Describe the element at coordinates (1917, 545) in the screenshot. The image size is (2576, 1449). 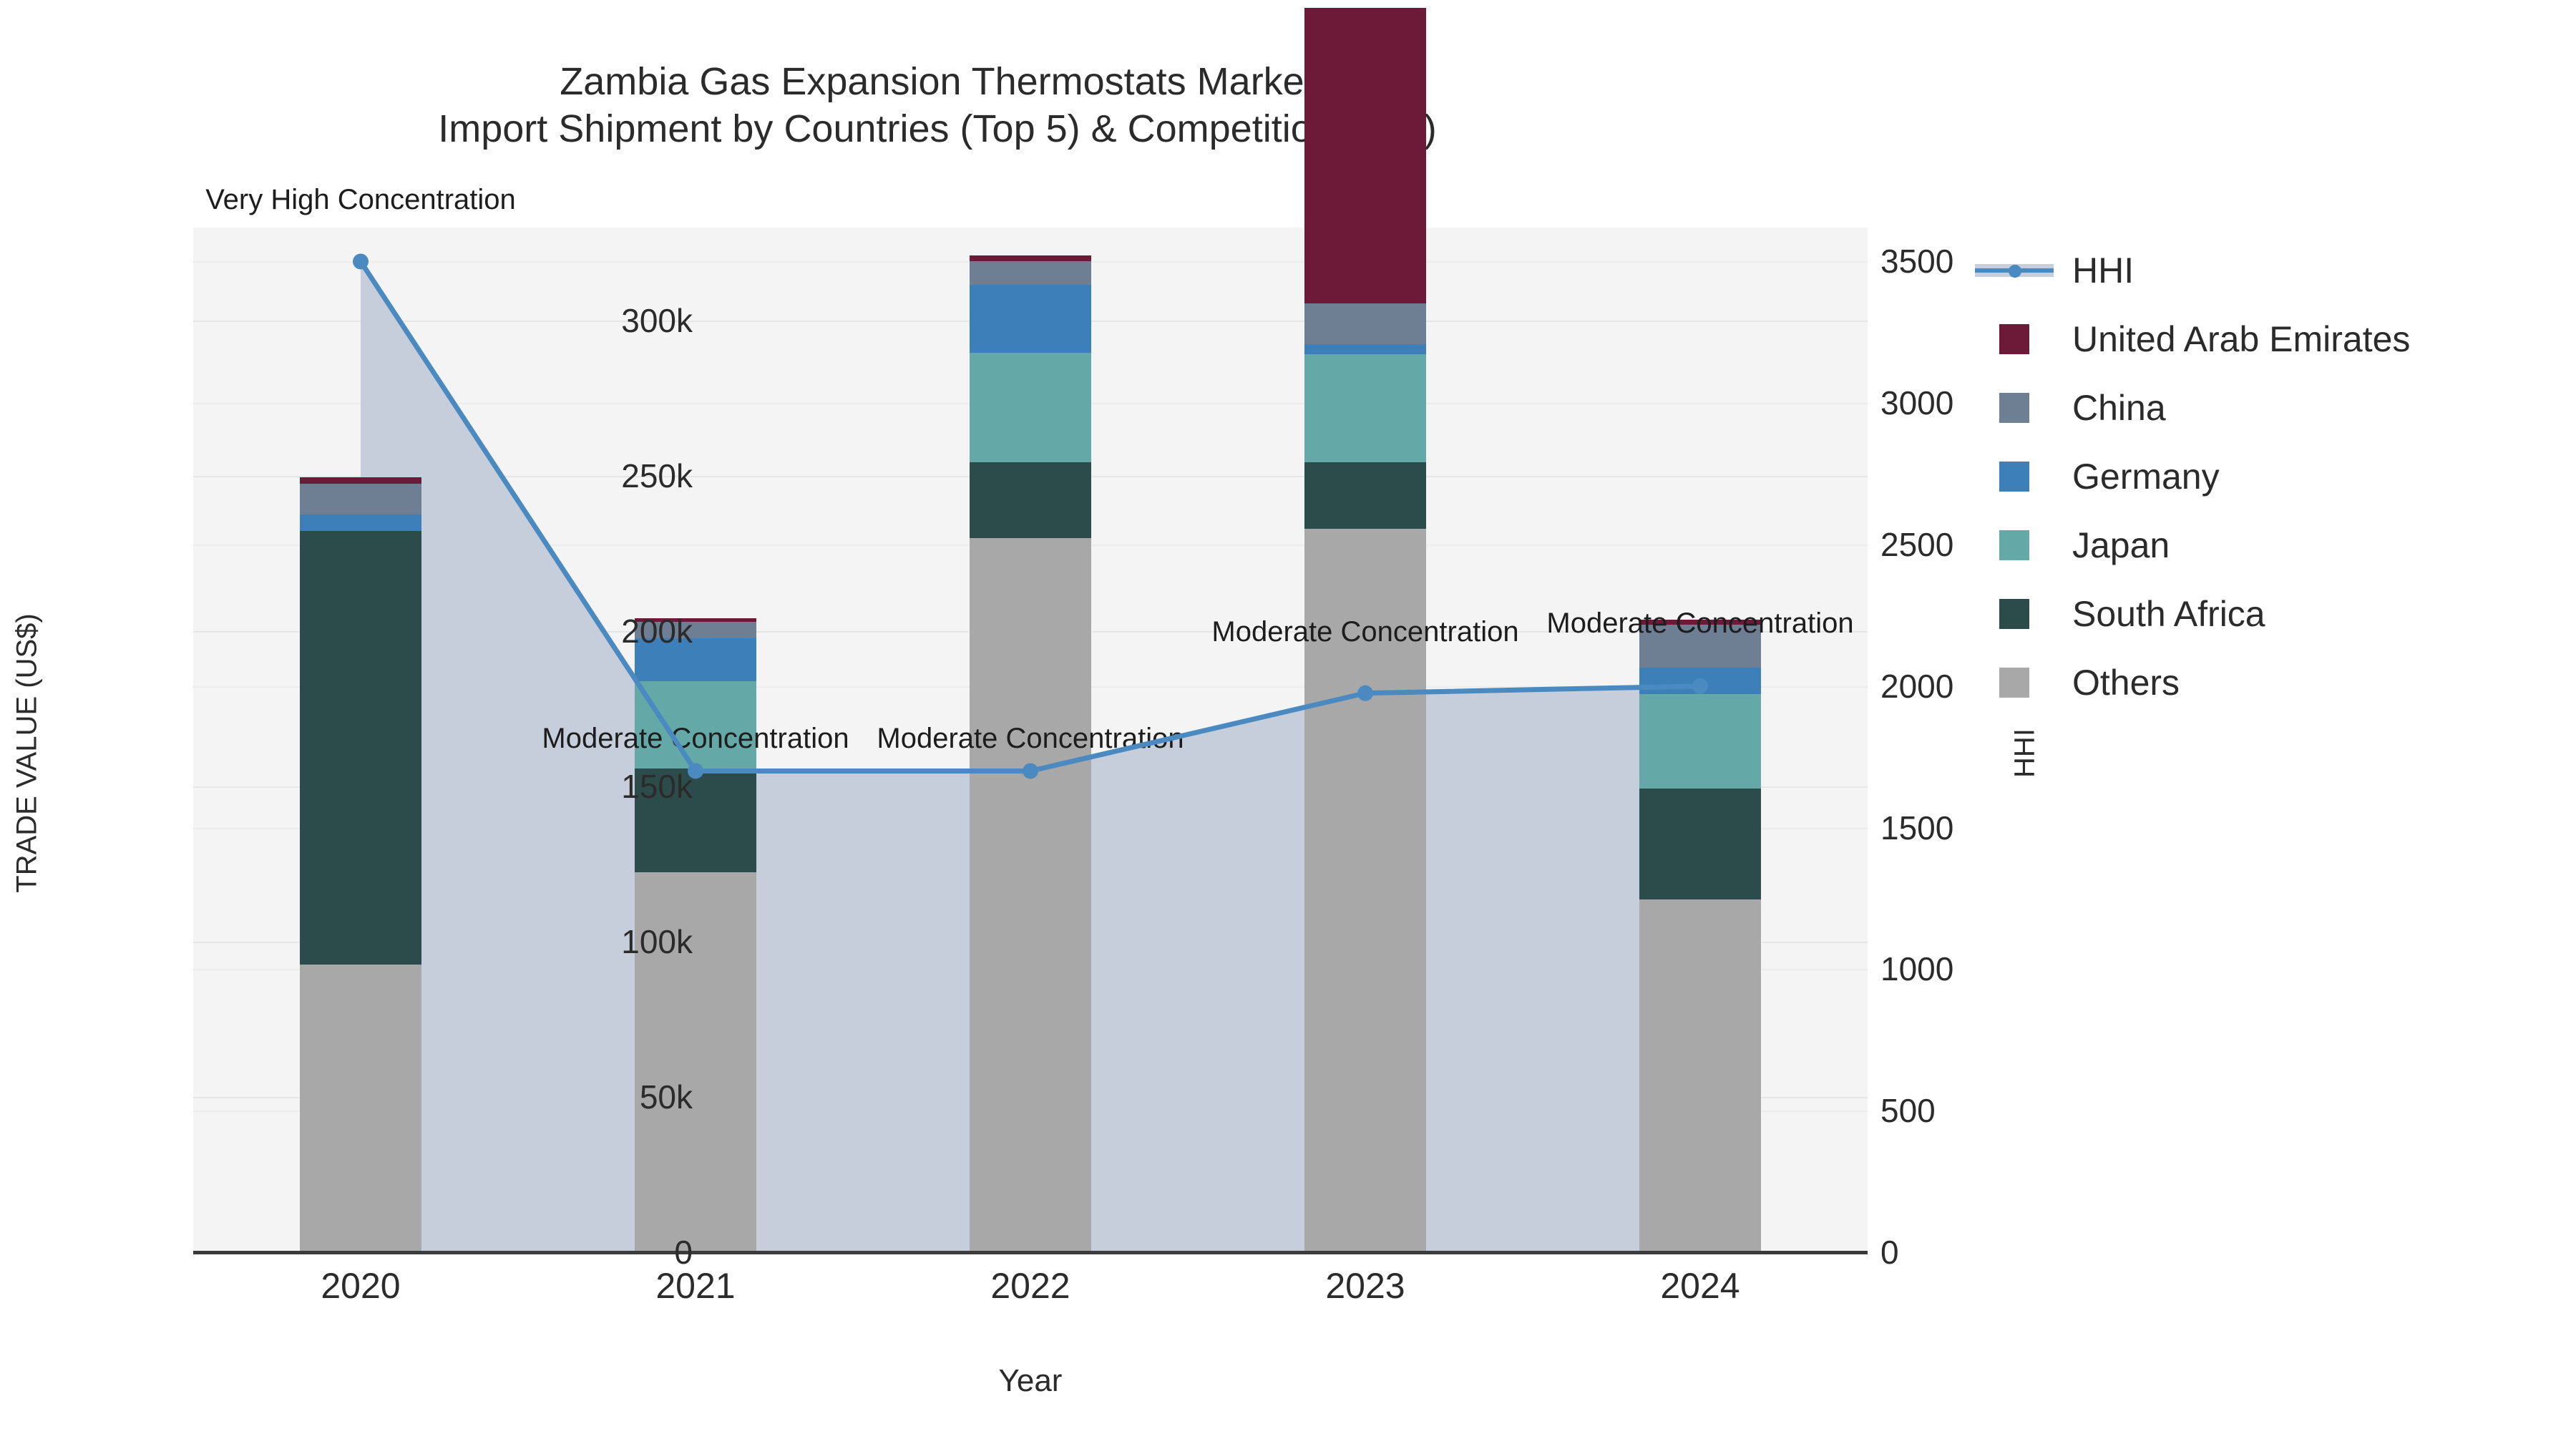
I see `y-tick-right-label: 2500` at that location.